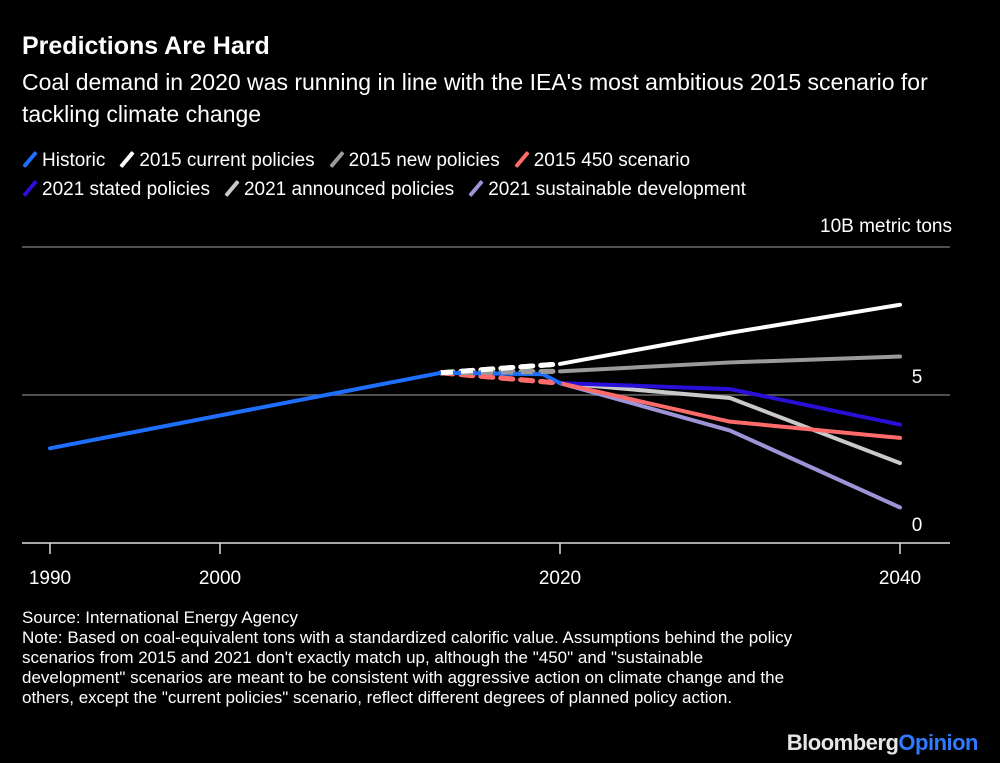 The image size is (1000, 763). I want to click on series-line-2015-current-policies, so click(670, 339).